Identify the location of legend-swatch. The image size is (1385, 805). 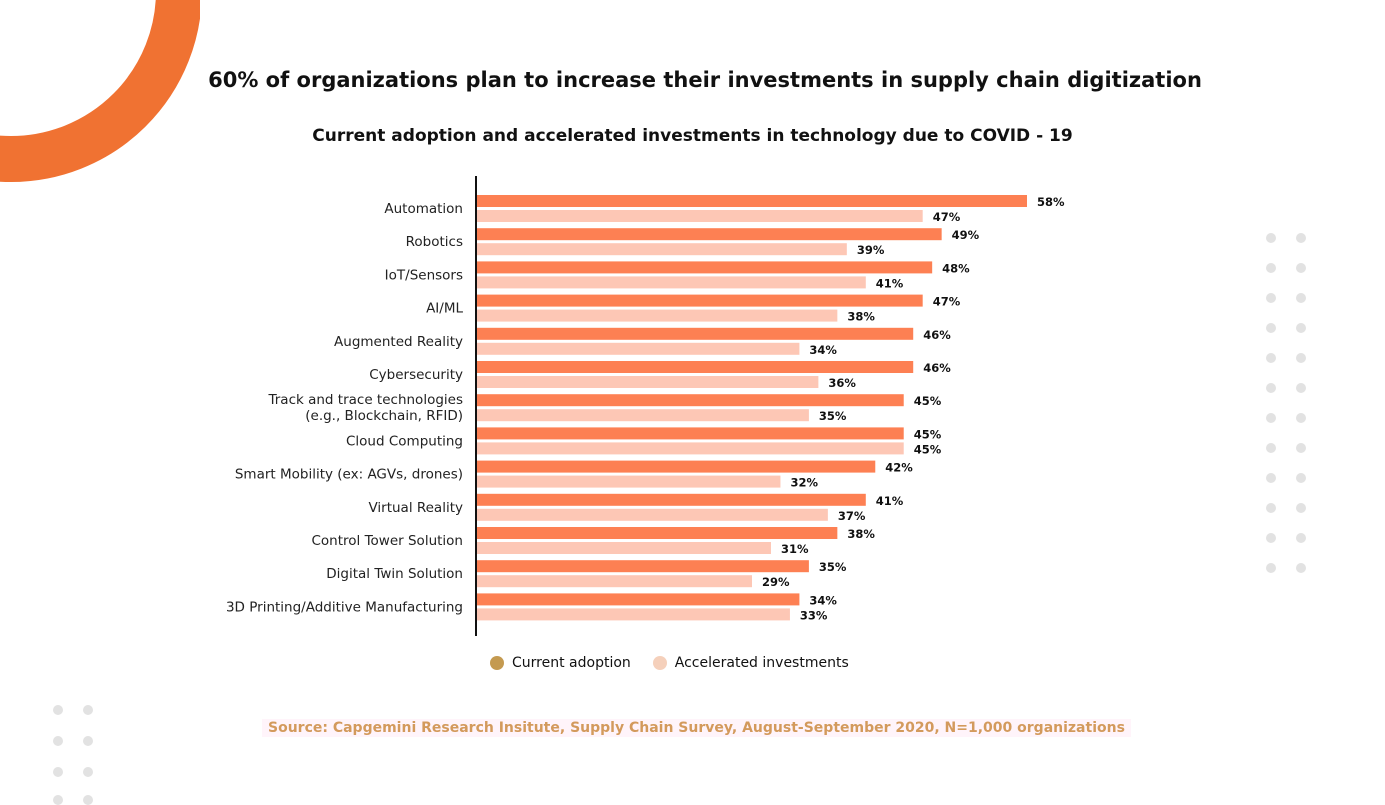
(497, 663).